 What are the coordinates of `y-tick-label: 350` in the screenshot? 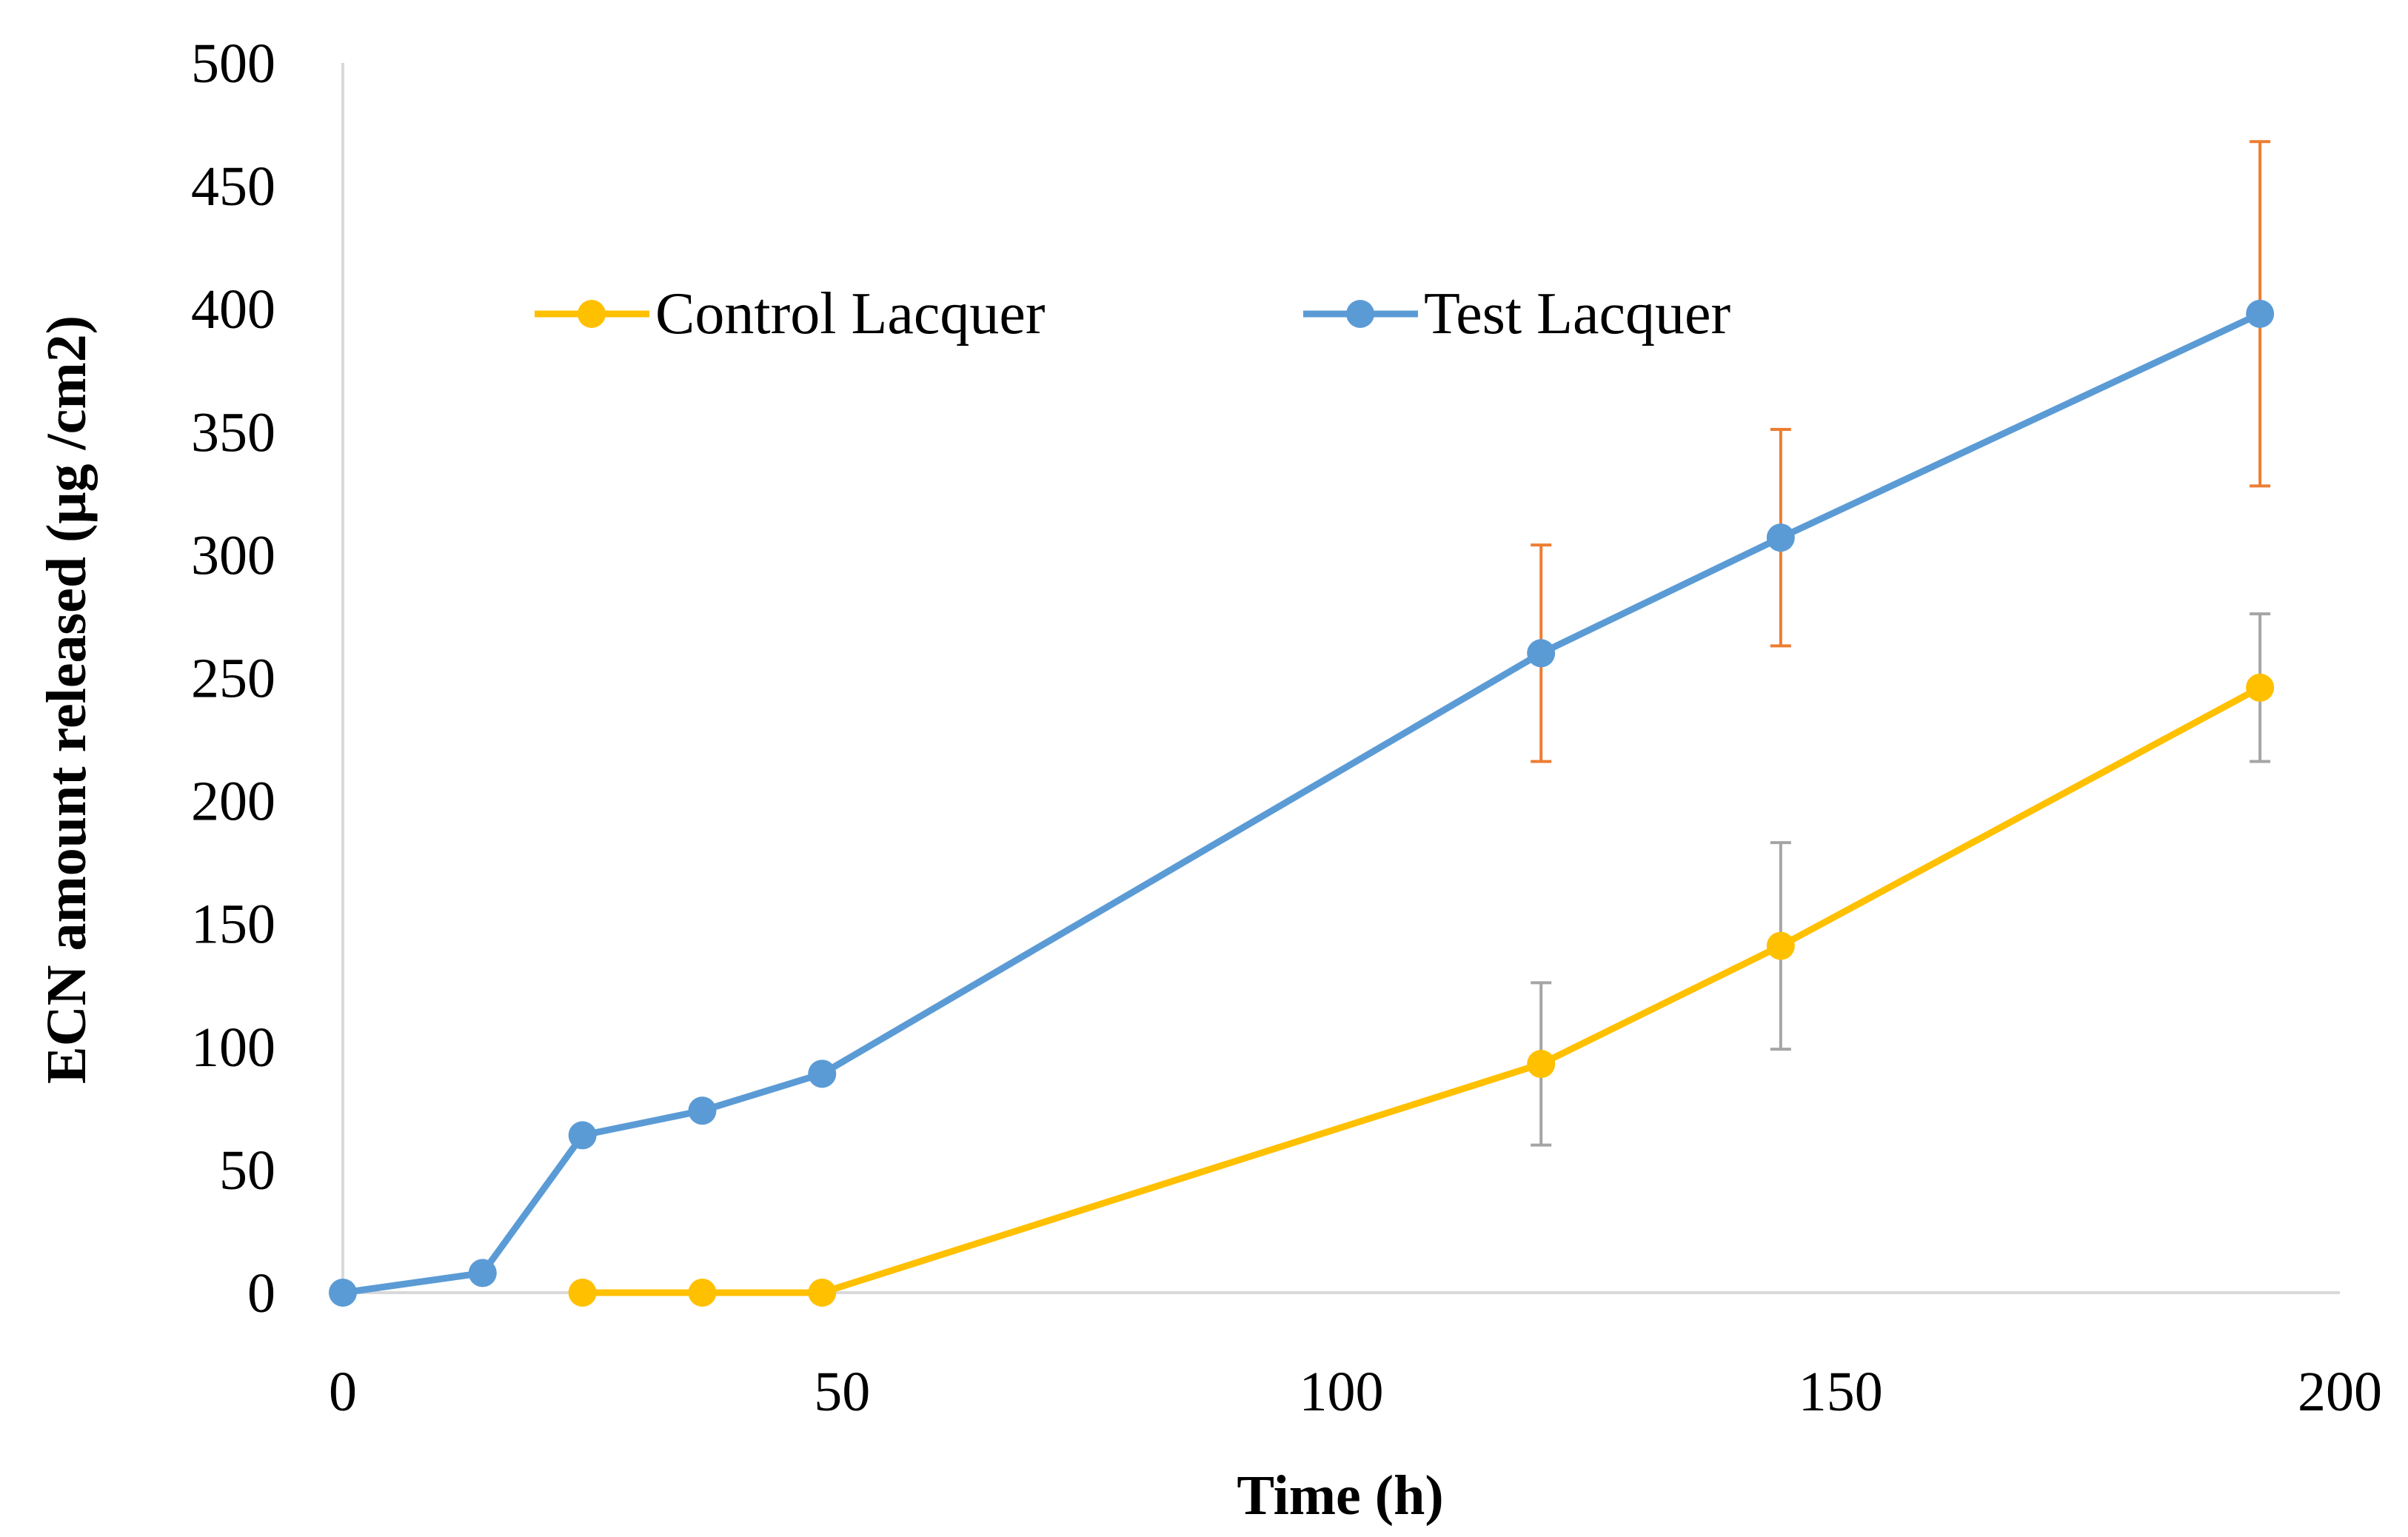 It's located at (233, 432).